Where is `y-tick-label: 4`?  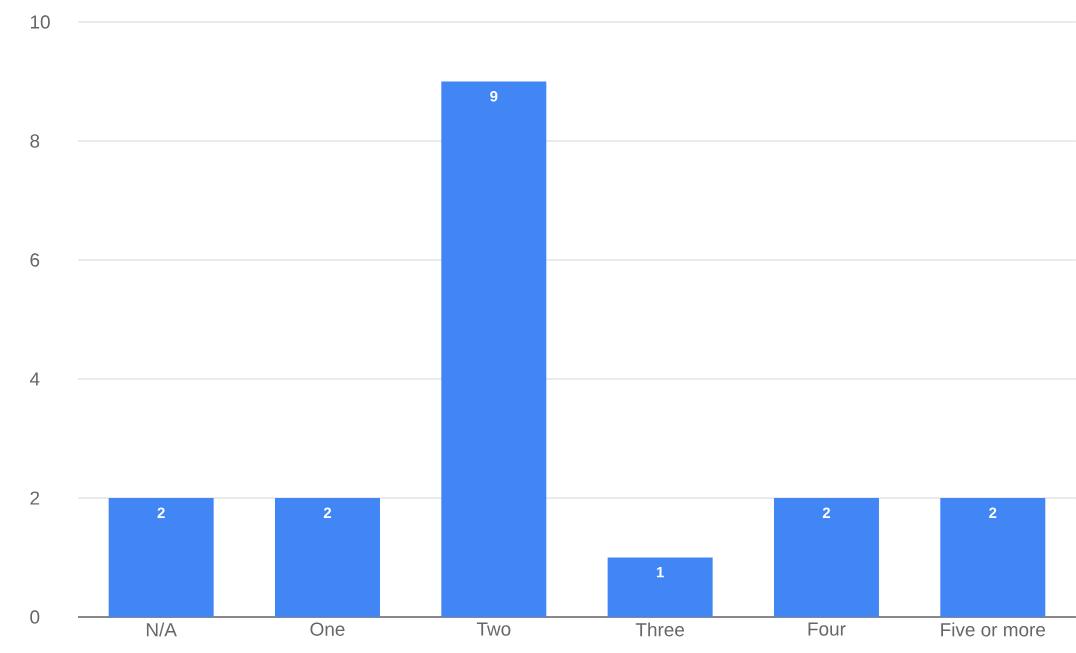 y-tick-label: 4 is located at coordinates (34, 379).